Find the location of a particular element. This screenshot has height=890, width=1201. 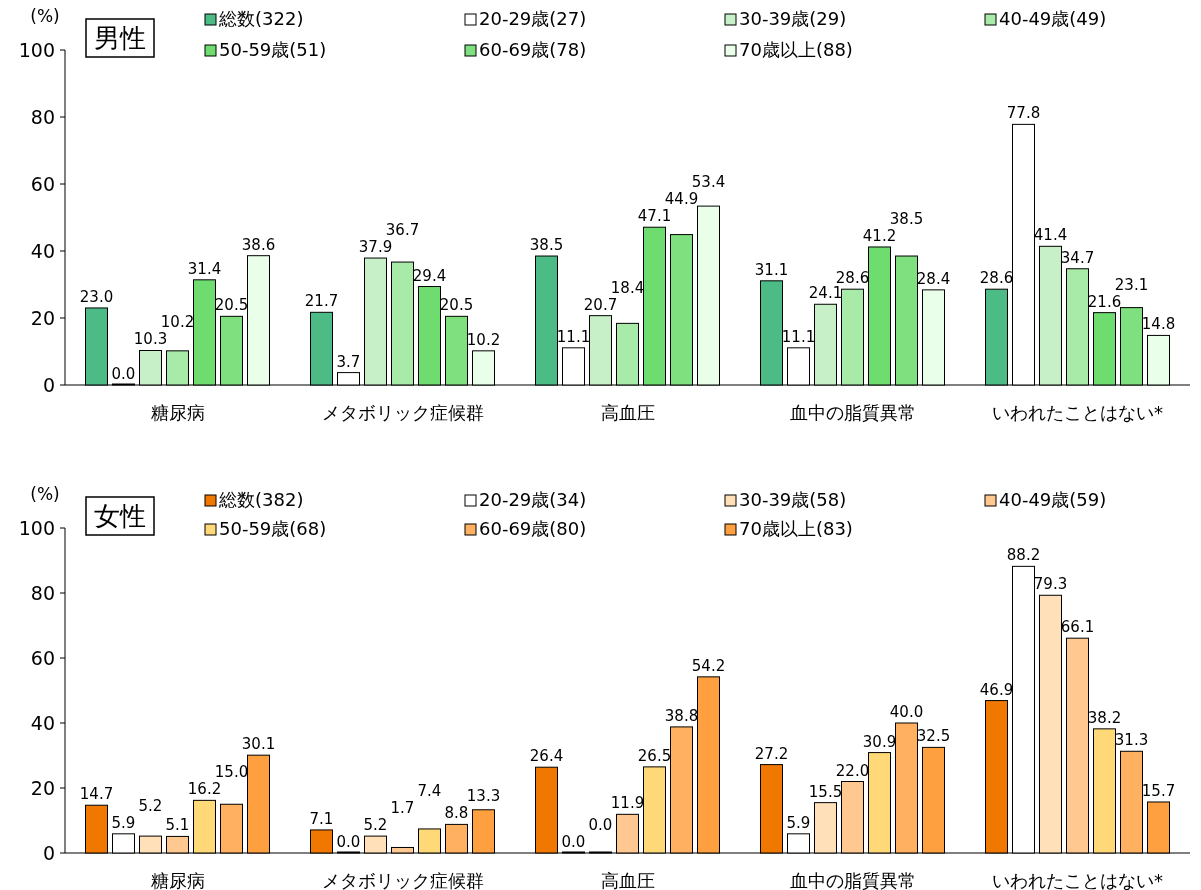

legend-label: 70歳以上(88) is located at coordinates (796, 49).